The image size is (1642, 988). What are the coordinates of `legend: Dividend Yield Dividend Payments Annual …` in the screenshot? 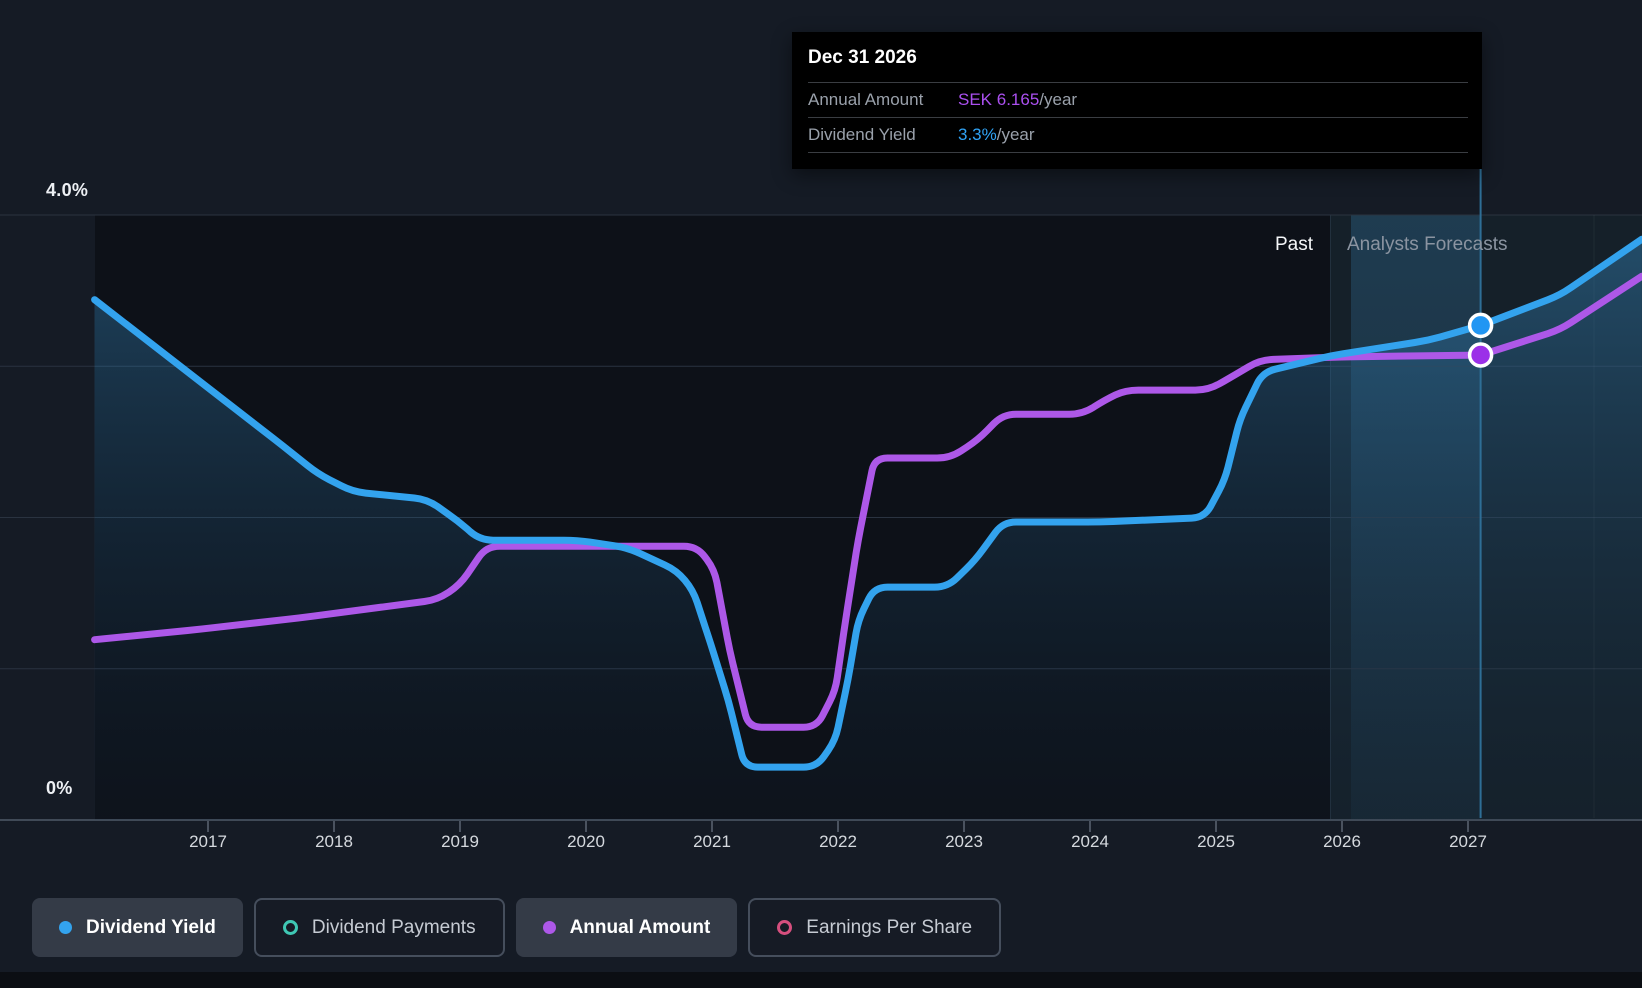 It's located at (517, 927).